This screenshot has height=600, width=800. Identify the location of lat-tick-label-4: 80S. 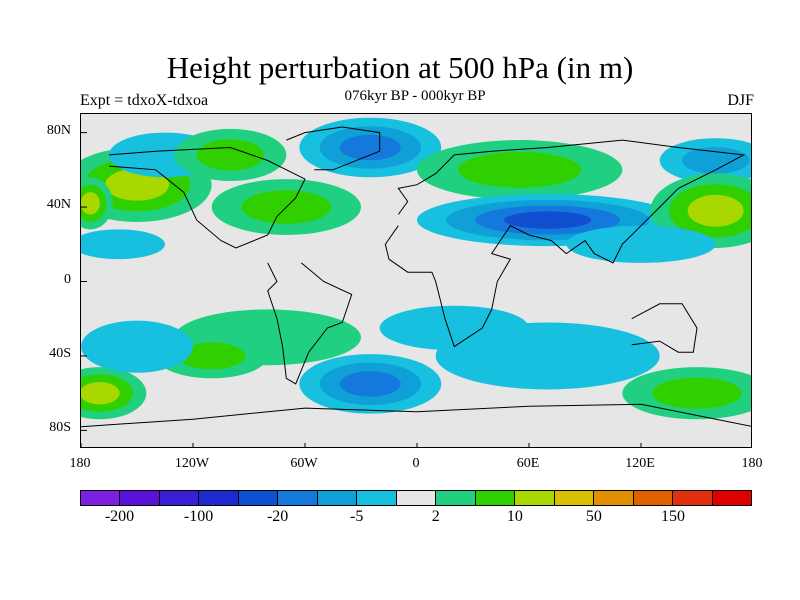
(60, 428).